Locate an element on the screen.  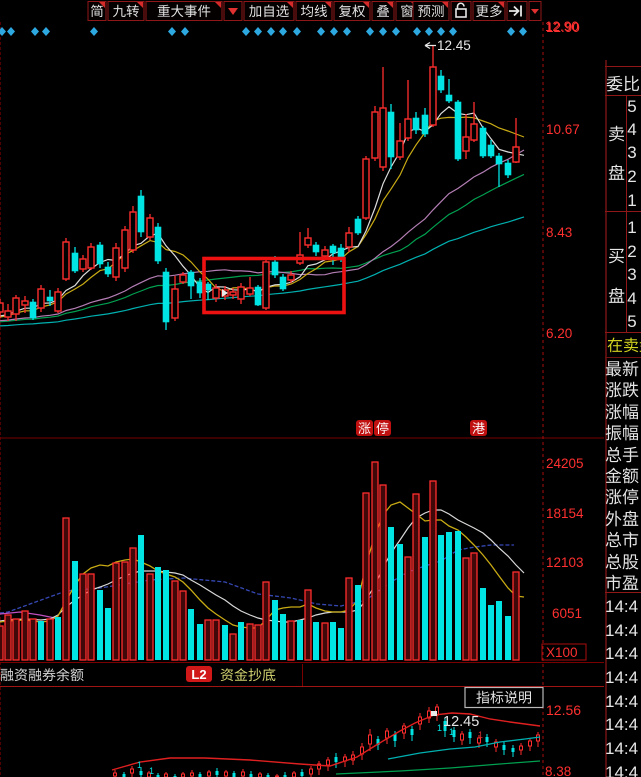
svg-text: X100 is located at coordinates (562, 652).